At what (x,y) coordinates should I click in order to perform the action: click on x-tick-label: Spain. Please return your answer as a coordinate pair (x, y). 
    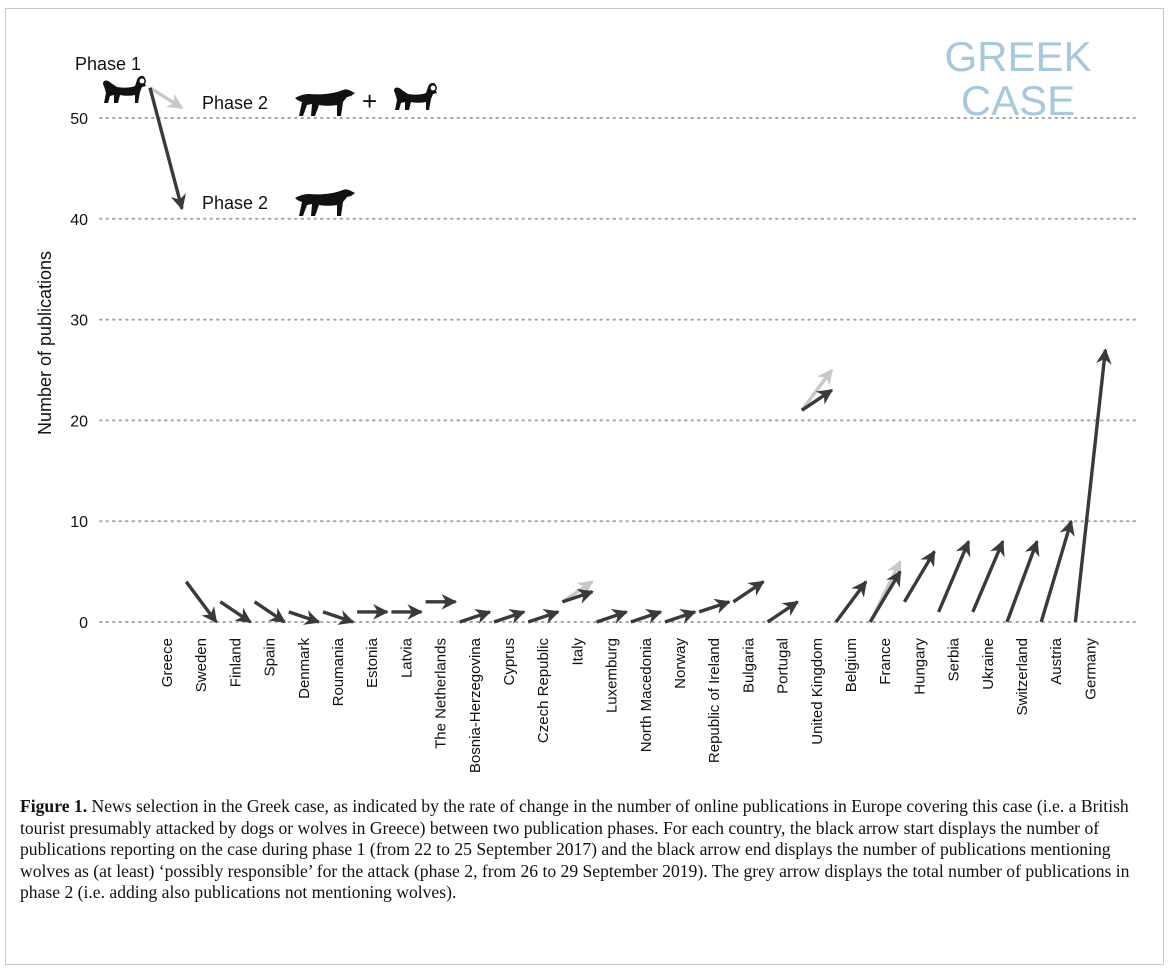
    Looking at the image, I should click on (270, 657).